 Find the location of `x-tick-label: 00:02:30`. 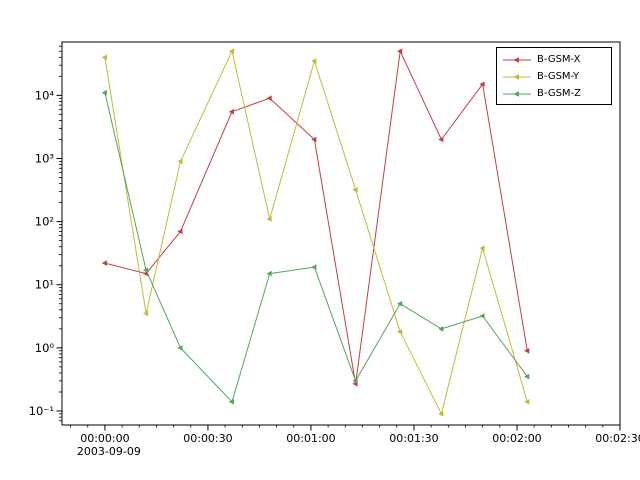

x-tick-label: 00:02:30 is located at coordinates (617, 438).